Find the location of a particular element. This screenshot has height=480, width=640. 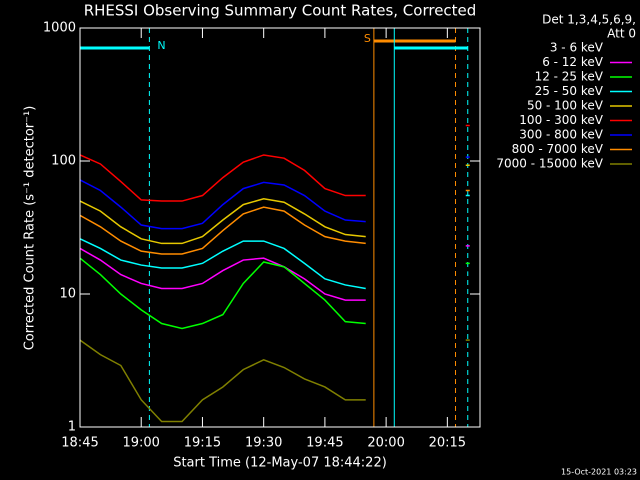

interval-label: N is located at coordinates (161, 45).